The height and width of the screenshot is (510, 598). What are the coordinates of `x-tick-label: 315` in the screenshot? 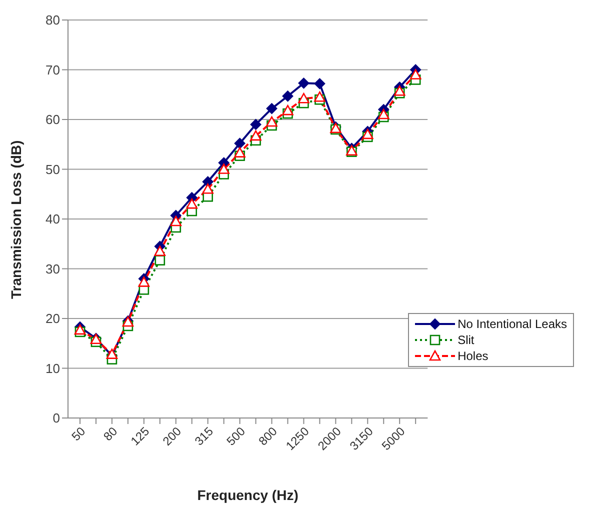 It's located at (204, 436).